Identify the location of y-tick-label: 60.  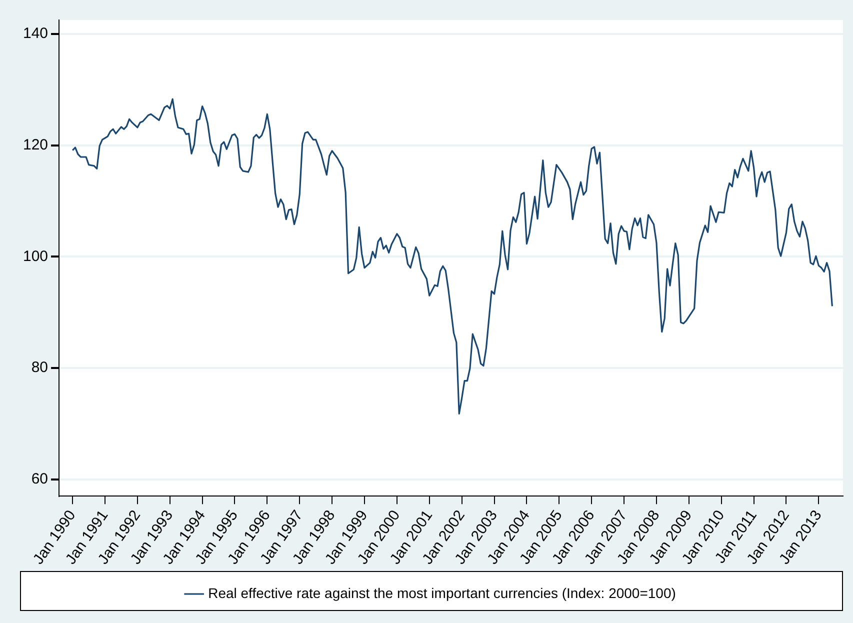
(39, 479).